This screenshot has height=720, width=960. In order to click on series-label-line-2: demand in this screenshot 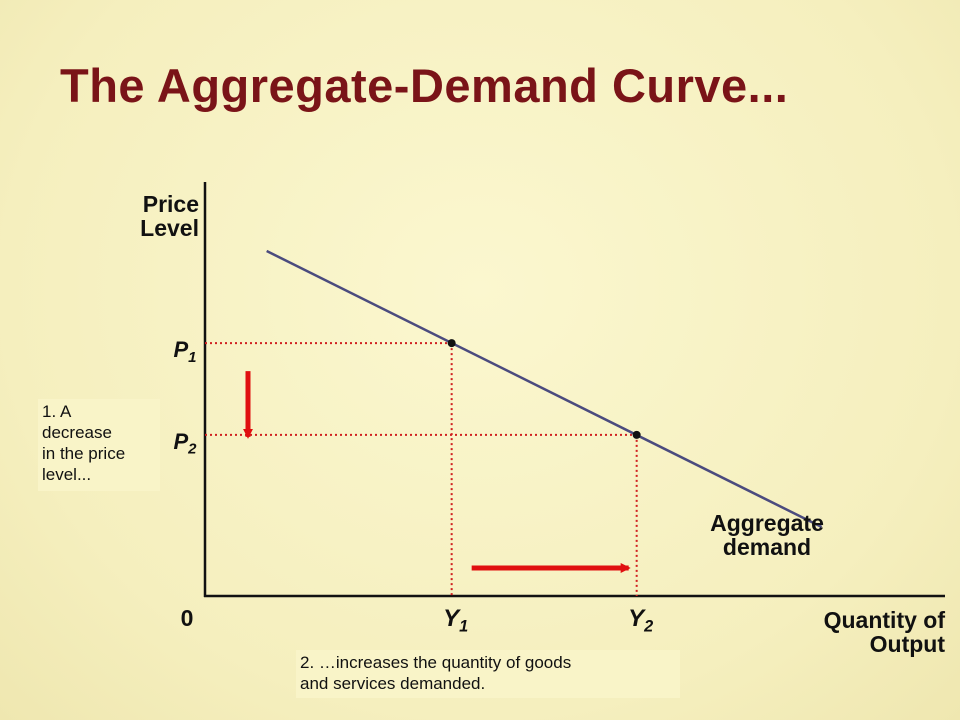, I will do `click(767, 547)`.